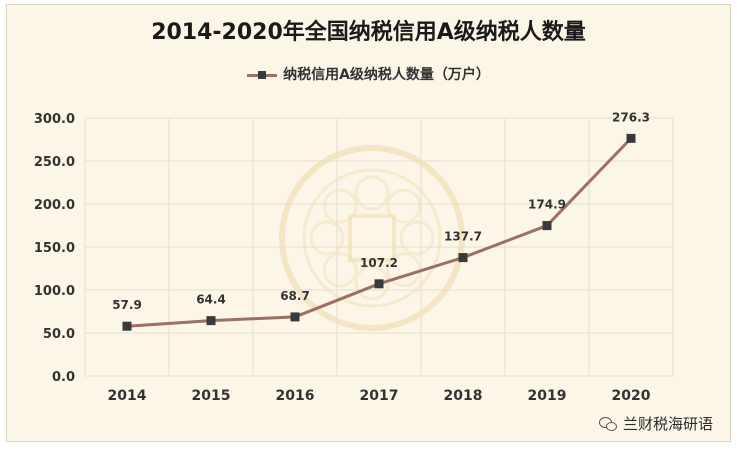  I want to click on decorative-seal, so click(372, 238).